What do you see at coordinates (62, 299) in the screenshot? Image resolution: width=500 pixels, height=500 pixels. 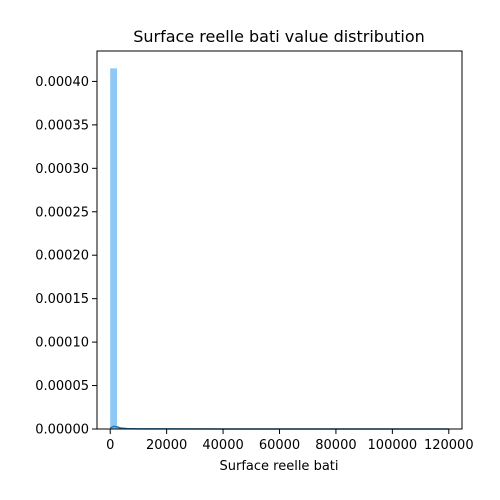 I see `y-tick-label: 0.00015` at bounding box center [62, 299].